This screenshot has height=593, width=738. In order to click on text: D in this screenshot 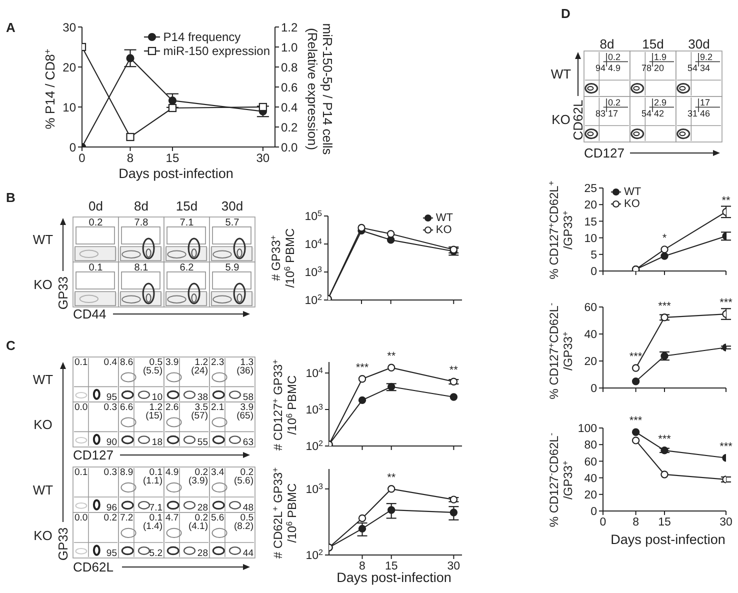, I will do `click(565, 13)`.